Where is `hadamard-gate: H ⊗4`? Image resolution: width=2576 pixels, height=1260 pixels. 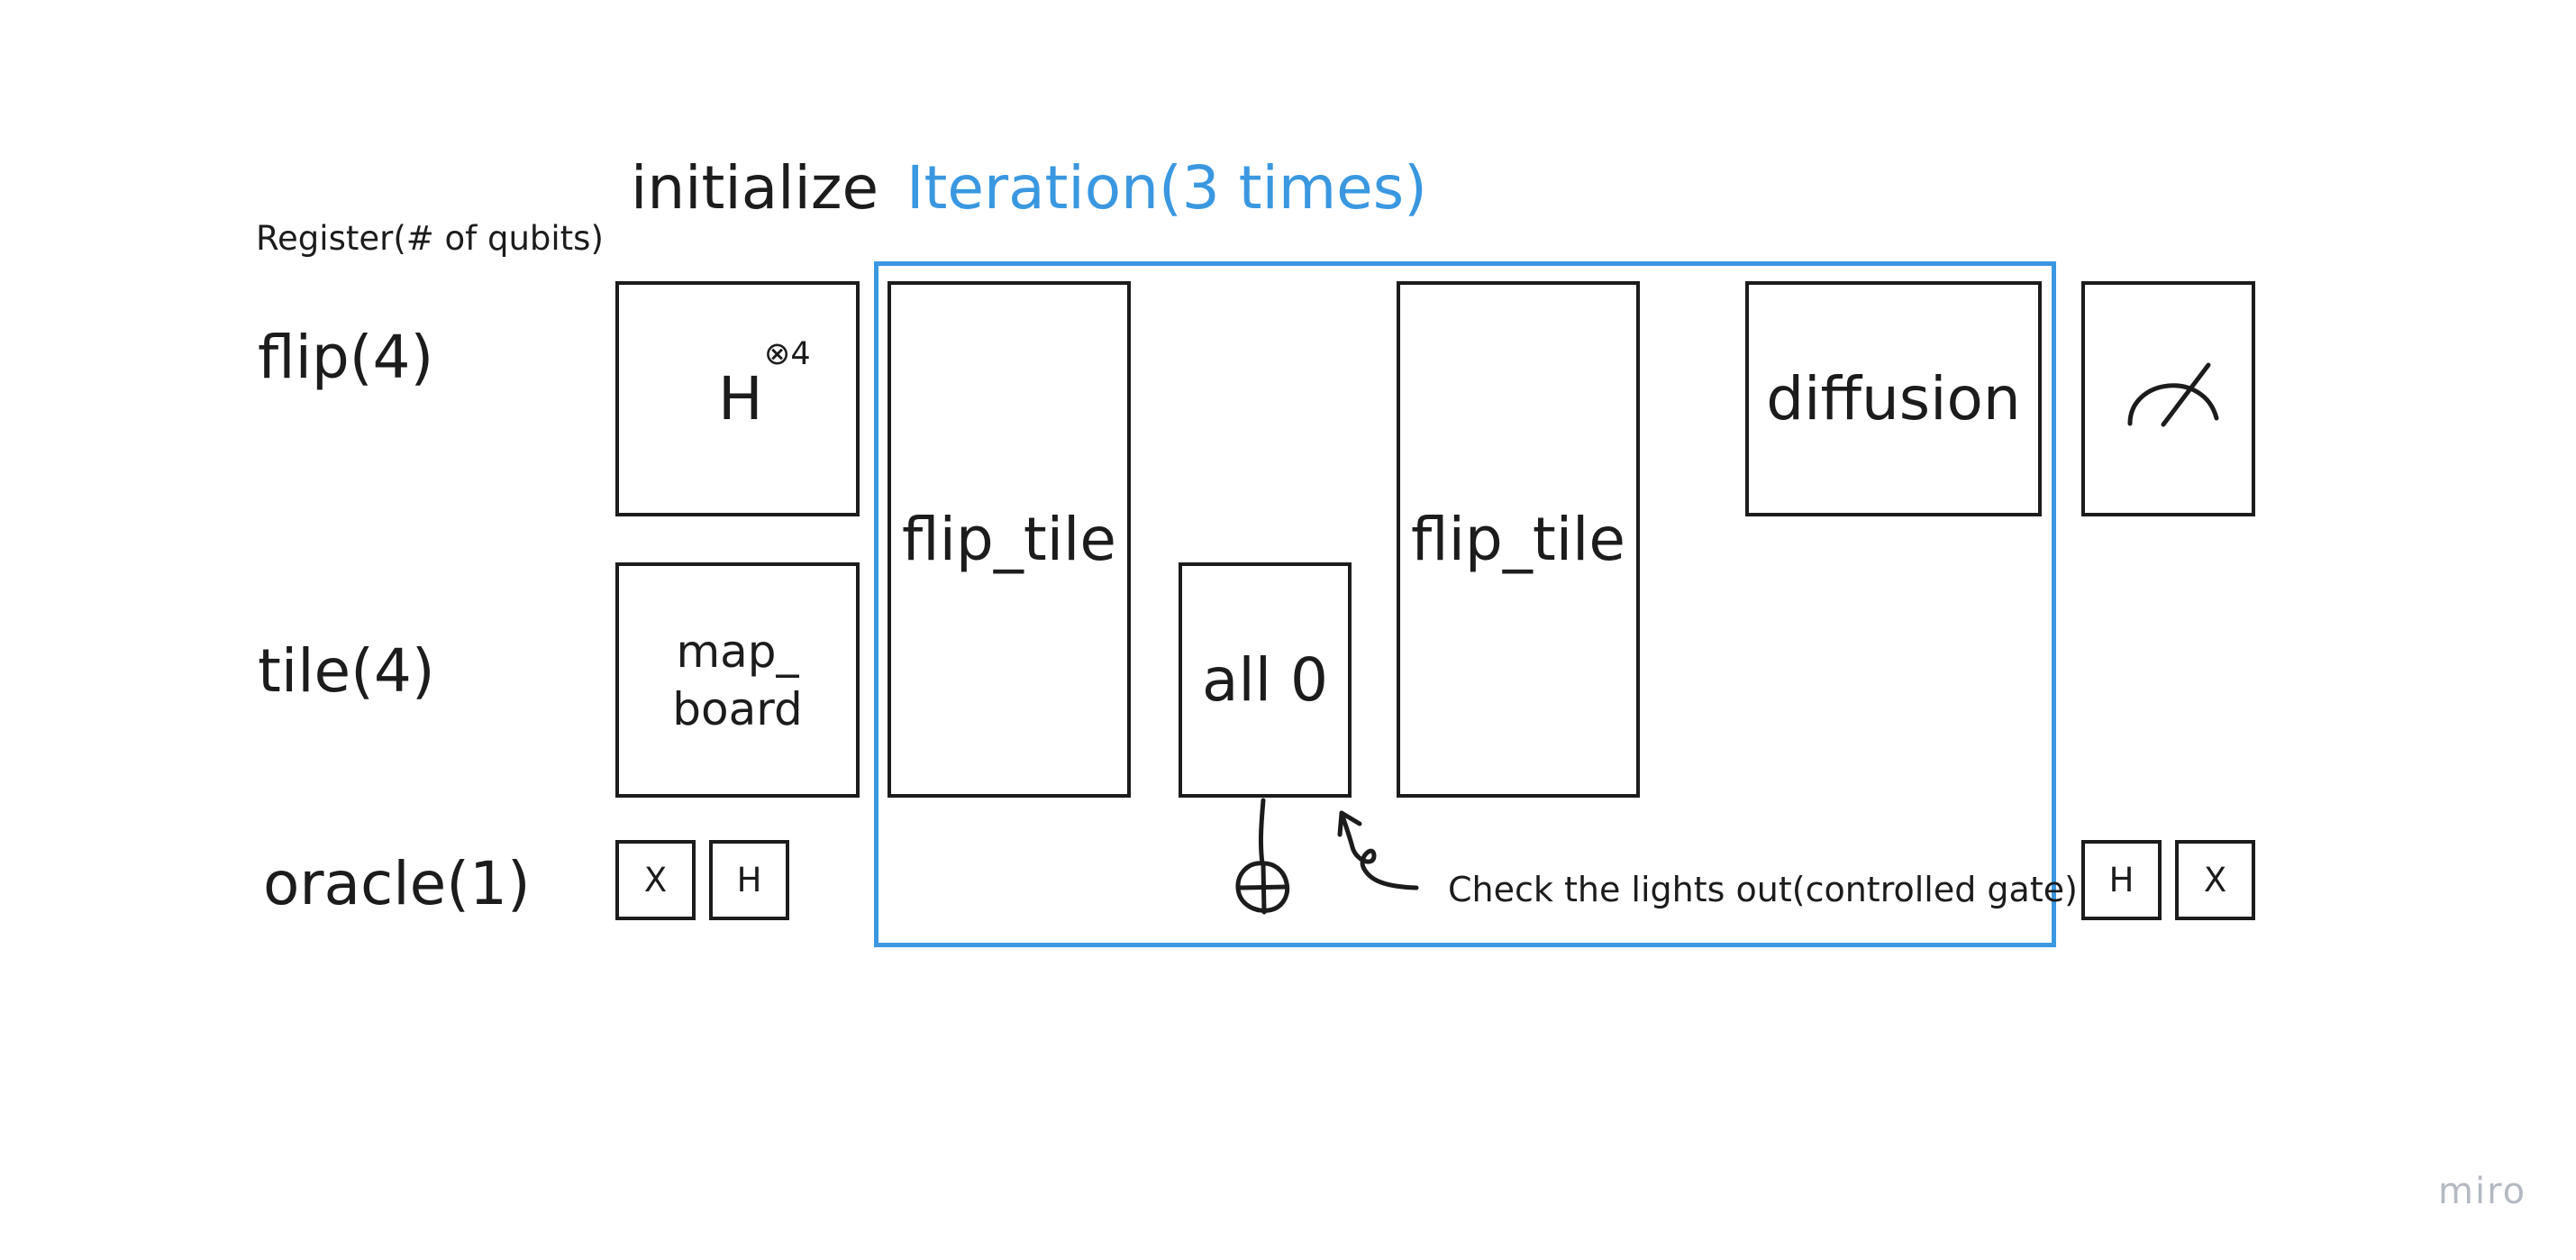
hadamard-gate: H ⊗4 is located at coordinates (737, 399).